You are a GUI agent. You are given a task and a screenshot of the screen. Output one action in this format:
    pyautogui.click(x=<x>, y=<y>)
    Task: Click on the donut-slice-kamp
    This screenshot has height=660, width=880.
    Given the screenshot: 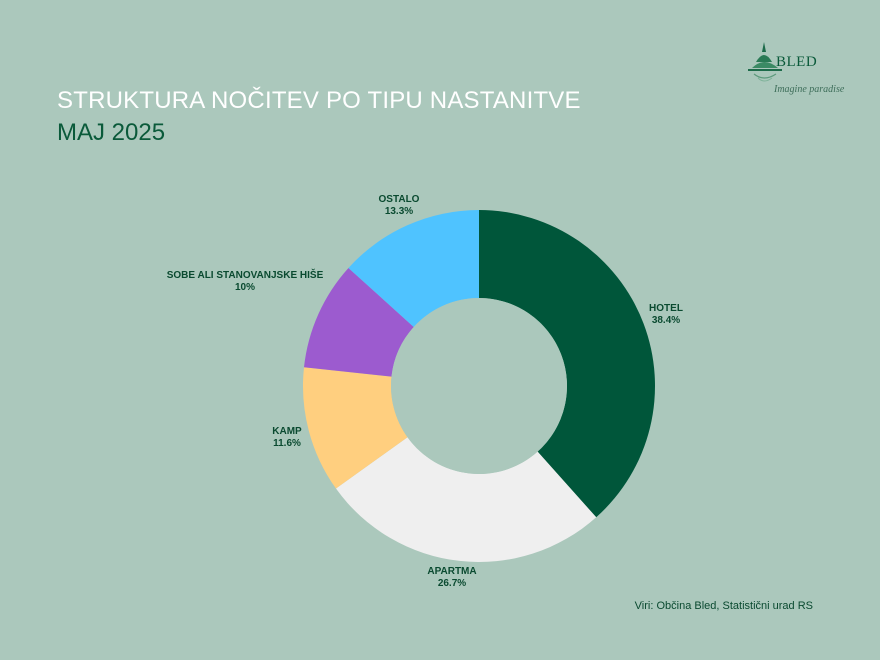 What is the action you would take?
    pyautogui.click(x=355, y=428)
    